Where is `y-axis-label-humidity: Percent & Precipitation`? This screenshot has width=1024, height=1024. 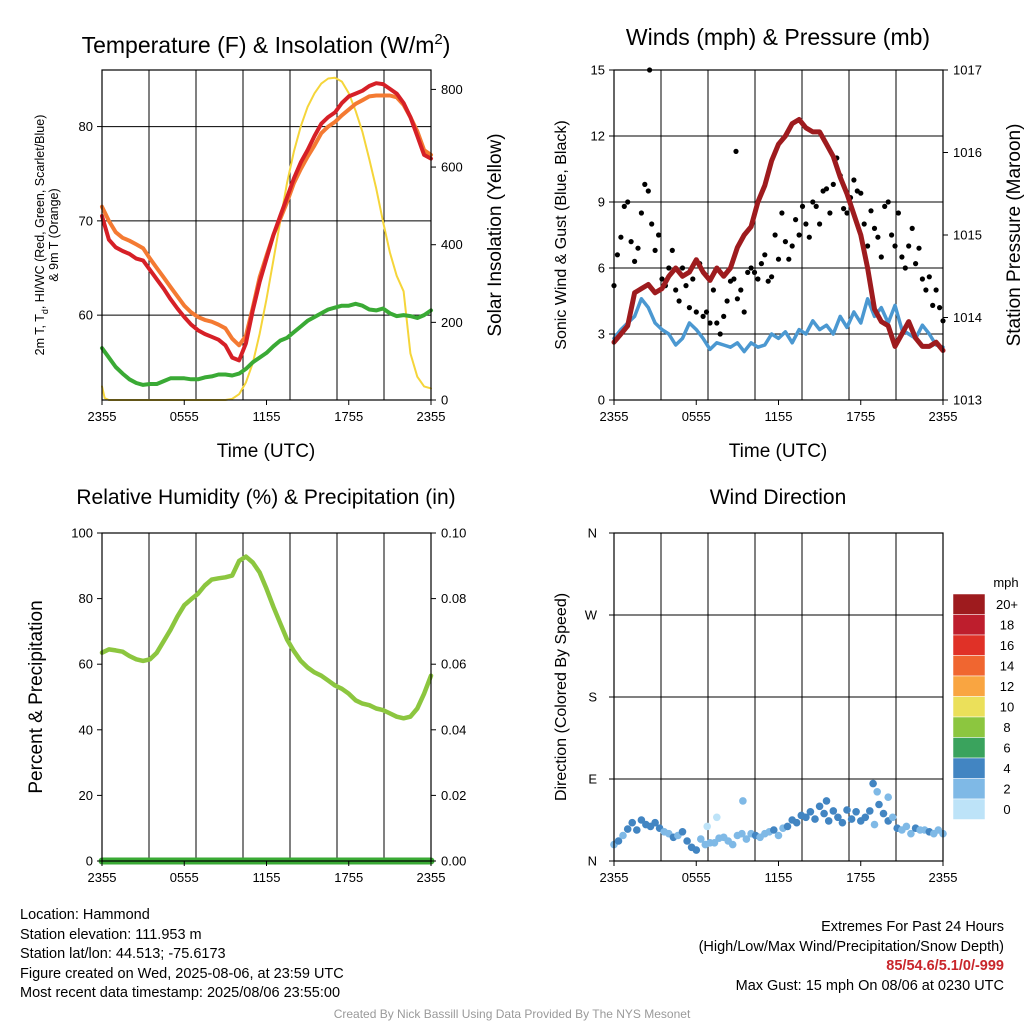
y-axis-label-humidity: Percent & Precipitation is located at coordinates (36, 696).